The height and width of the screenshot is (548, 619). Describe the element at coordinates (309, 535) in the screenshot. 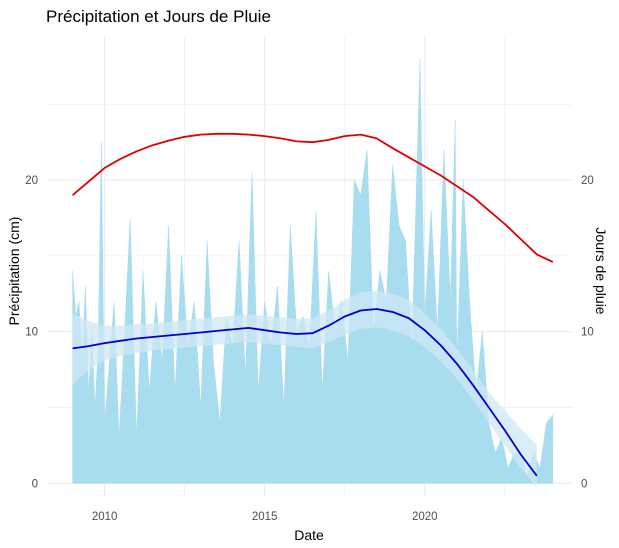

I see `x-axis-label: Date` at that location.